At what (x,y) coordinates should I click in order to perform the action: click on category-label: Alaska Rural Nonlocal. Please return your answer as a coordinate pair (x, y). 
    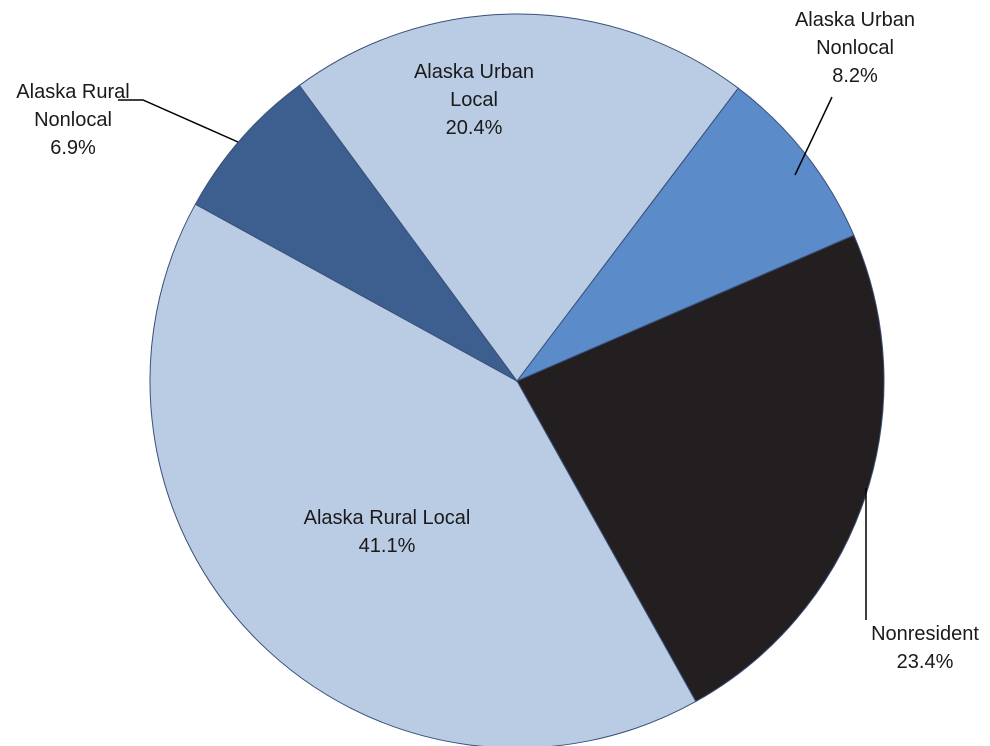
    Looking at the image, I should click on (73, 106).